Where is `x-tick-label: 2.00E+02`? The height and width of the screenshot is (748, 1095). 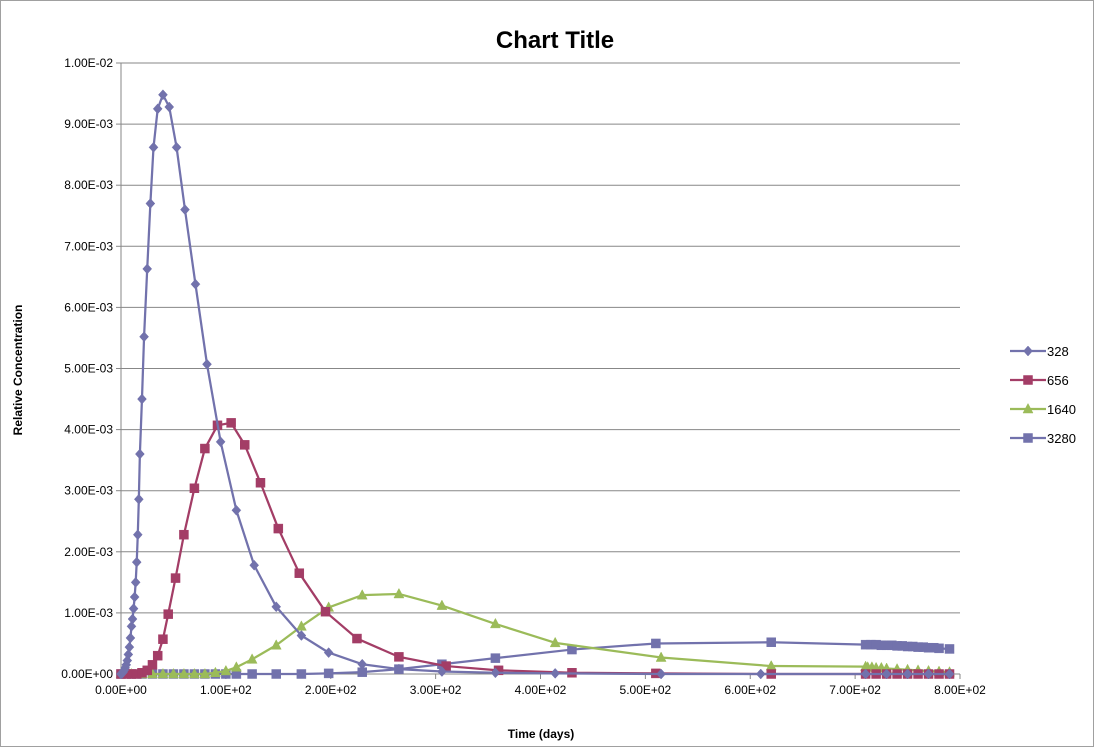
x-tick-label: 2.00E+02 is located at coordinates (331, 690).